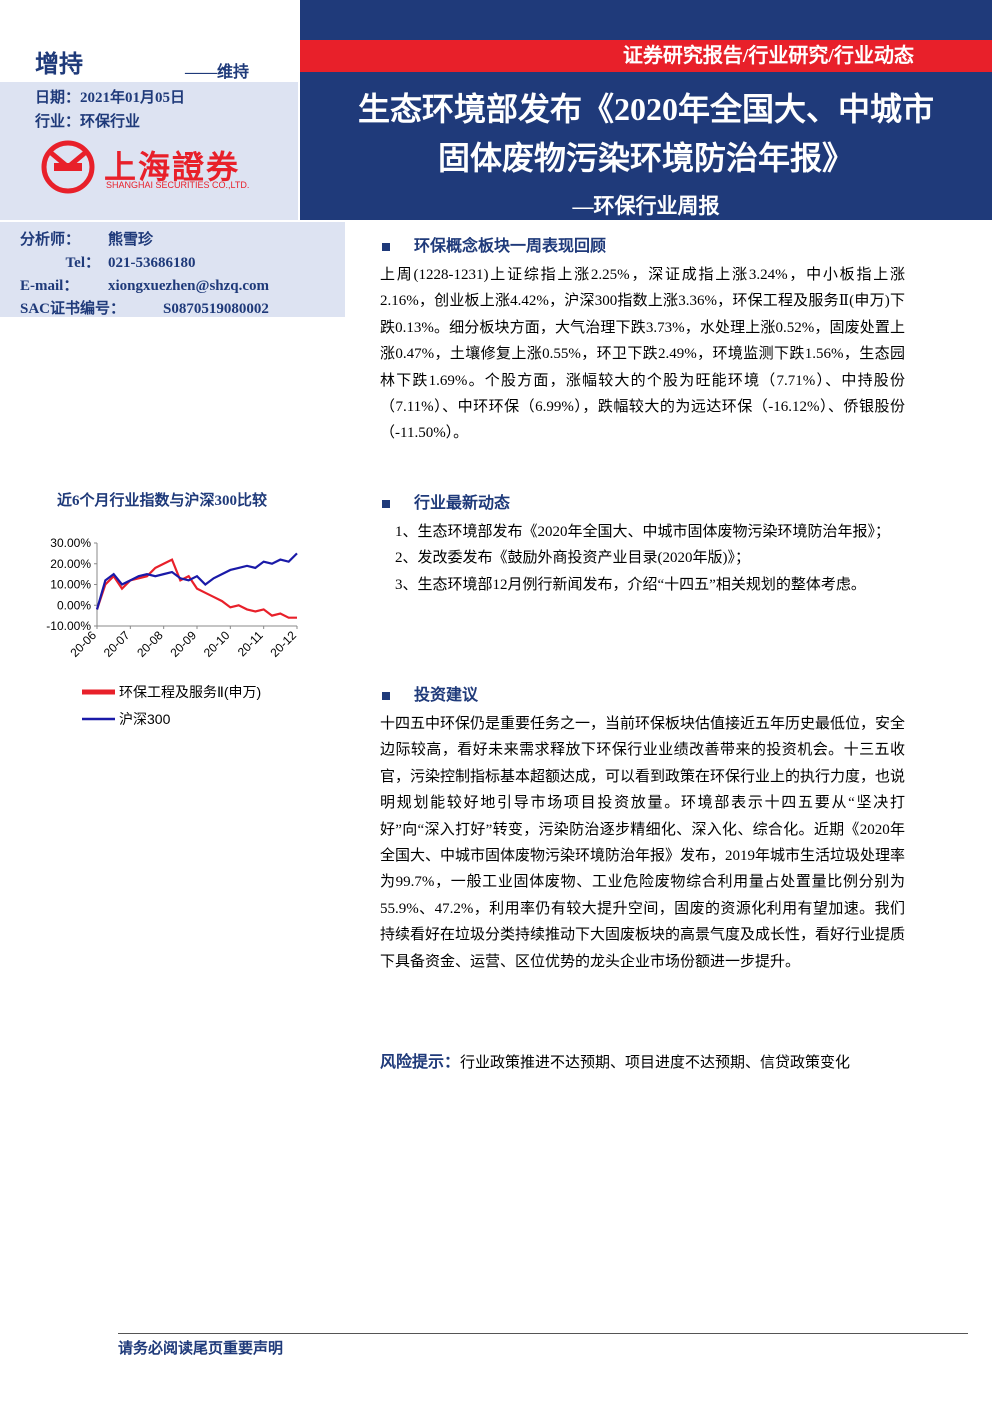 Image resolution: width=992 pixels, height=1403 pixels. What do you see at coordinates (642, 693) in the screenshot?
I see `section-heading: 投资建议` at bounding box center [642, 693].